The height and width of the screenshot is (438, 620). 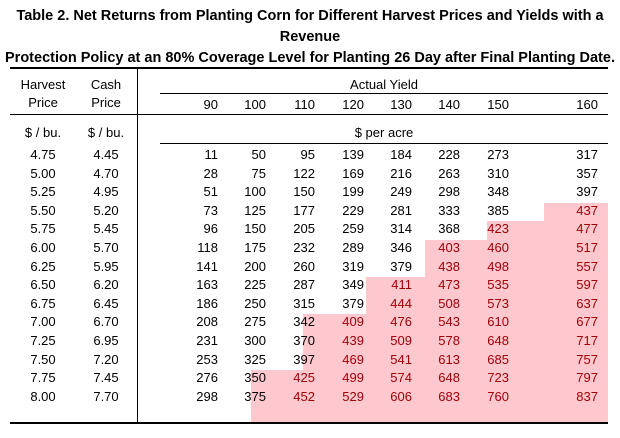 What do you see at coordinates (587, 285) in the screenshot?
I see `net-return-cell: 597` at bounding box center [587, 285].